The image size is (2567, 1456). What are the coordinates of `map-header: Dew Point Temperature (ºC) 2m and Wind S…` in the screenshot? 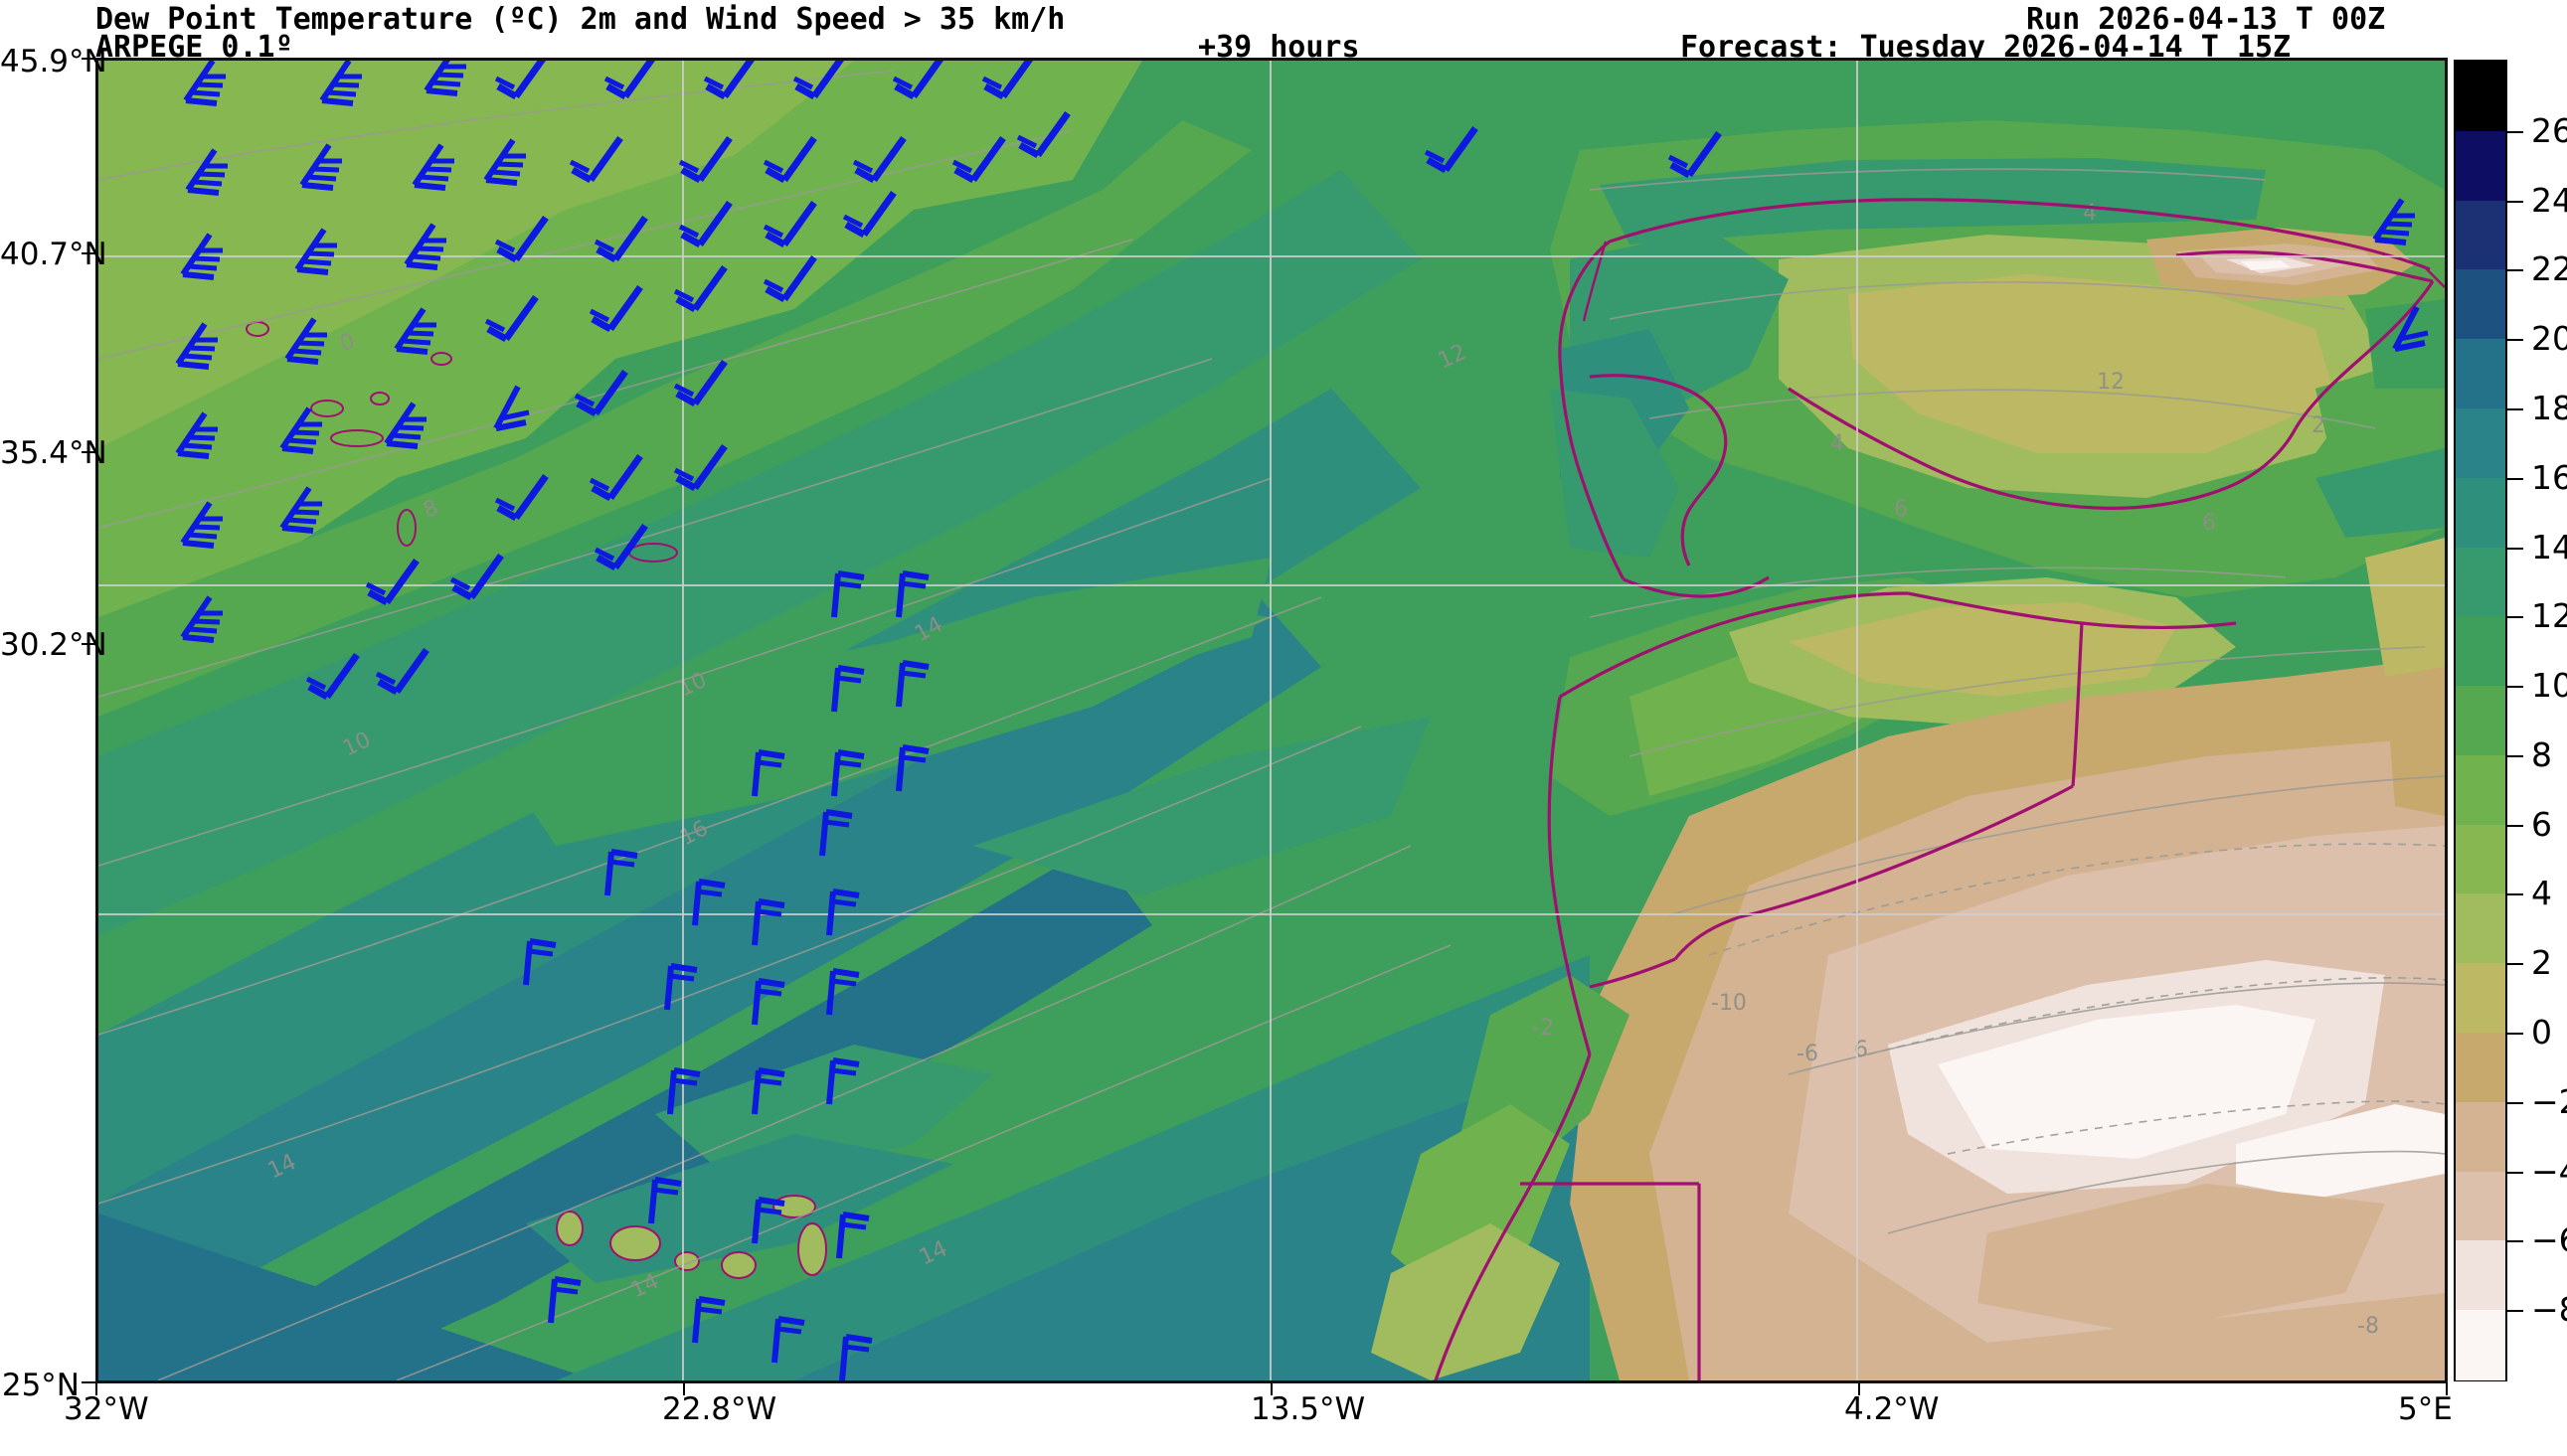 It's located at (1283, 32).